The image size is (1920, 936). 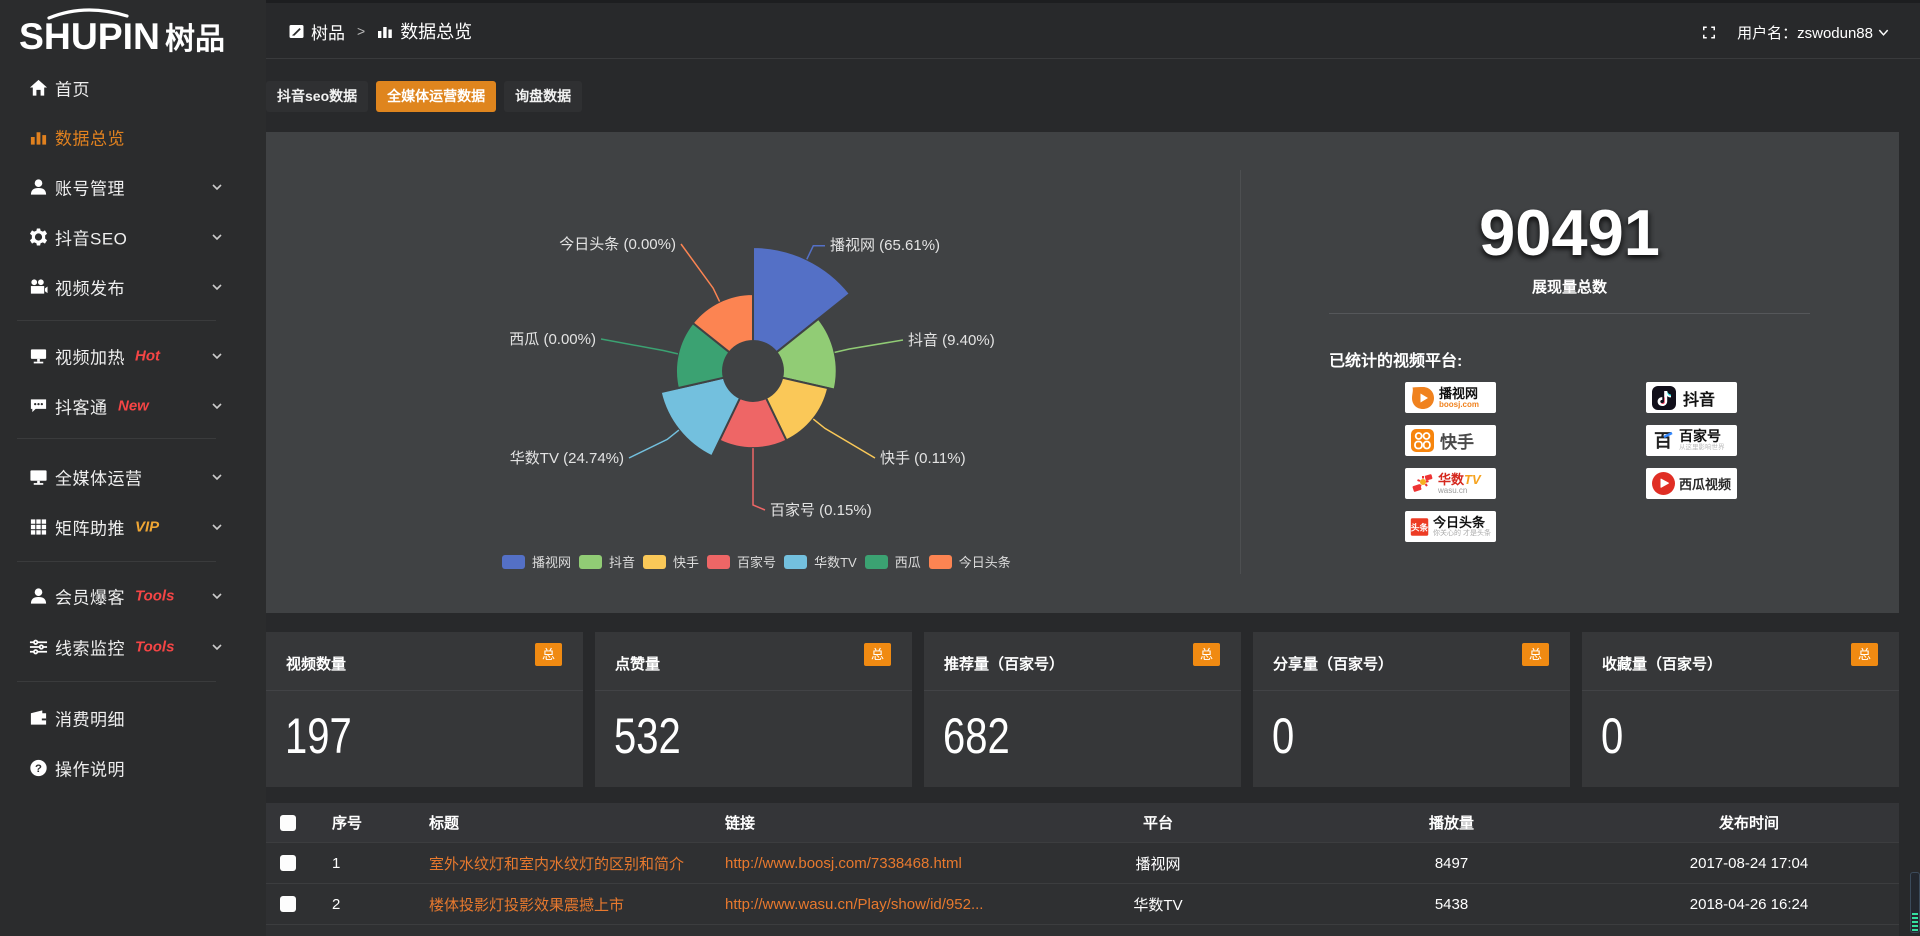 I want to click on svg-text: 今日头条 (0.00%), so click(x=617, y=244).